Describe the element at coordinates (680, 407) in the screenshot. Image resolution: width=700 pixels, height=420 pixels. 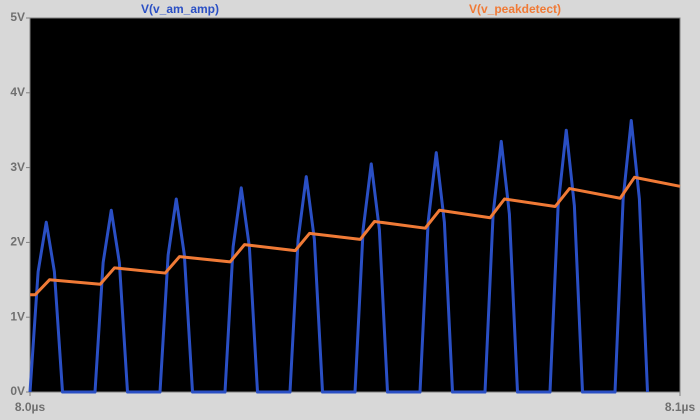
I see `x-tick-label: 8.1µs` at that location.